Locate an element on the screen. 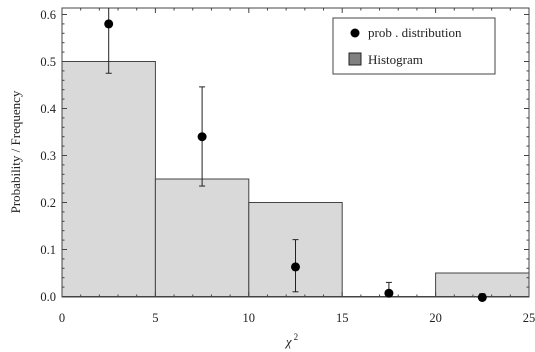 This screenshot has height=352, width=535. y-tick-label: 0.0 is located at coordinates (48, 297).